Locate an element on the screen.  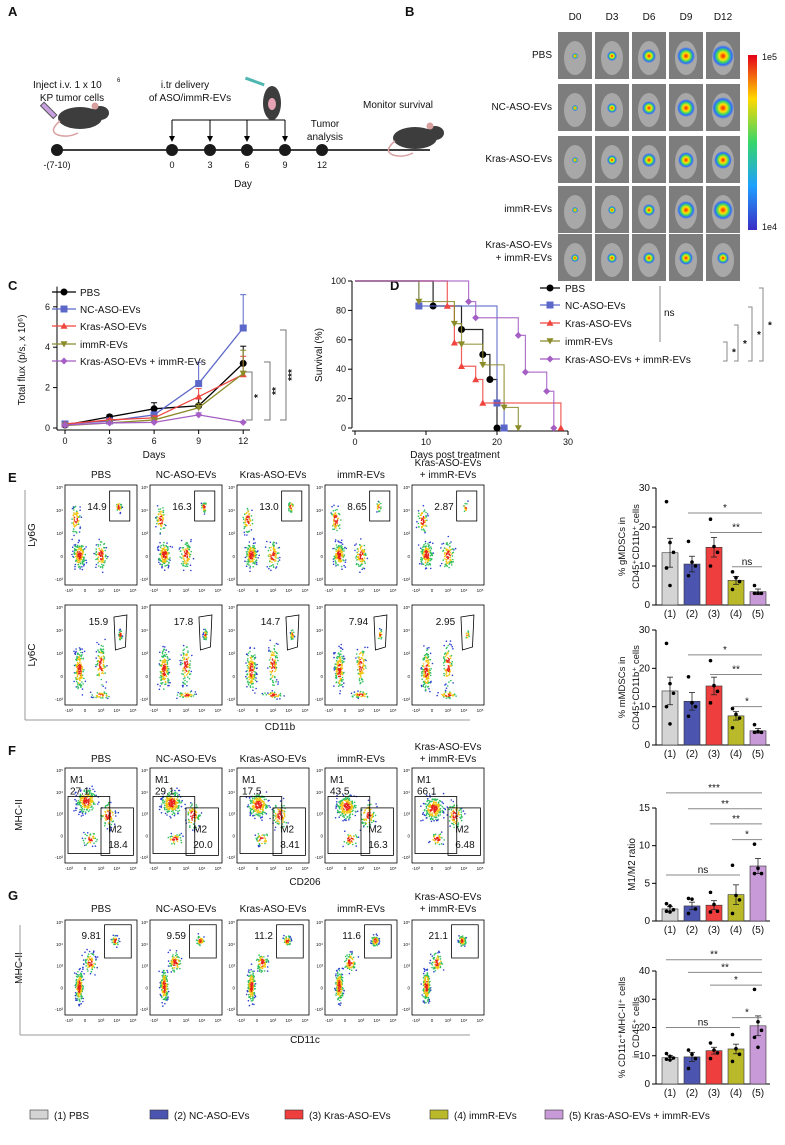
flow-plot-title: Kras-ASO-EVs is located at coordinates (448, 747).